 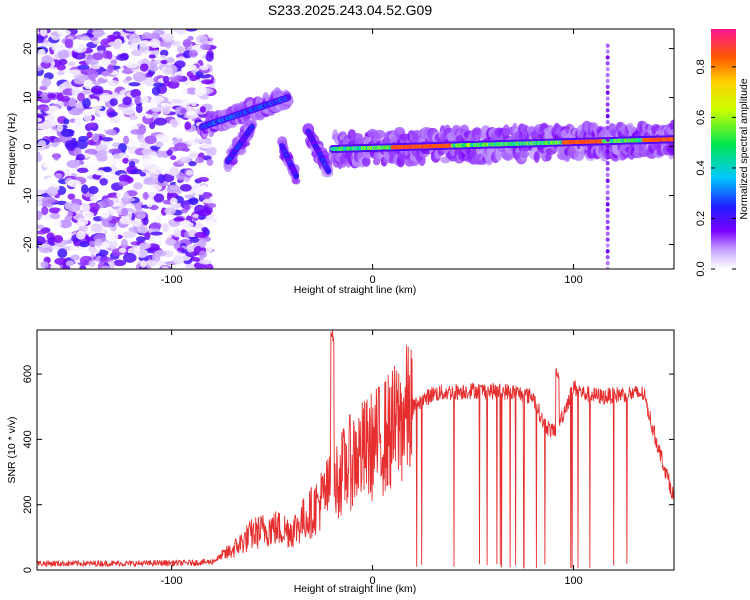 What do you see at coordinates (744, 148) in the screenshot?
I see `colorbar-label: Normalized spectral amplitude` at bounding box center [744, 148].